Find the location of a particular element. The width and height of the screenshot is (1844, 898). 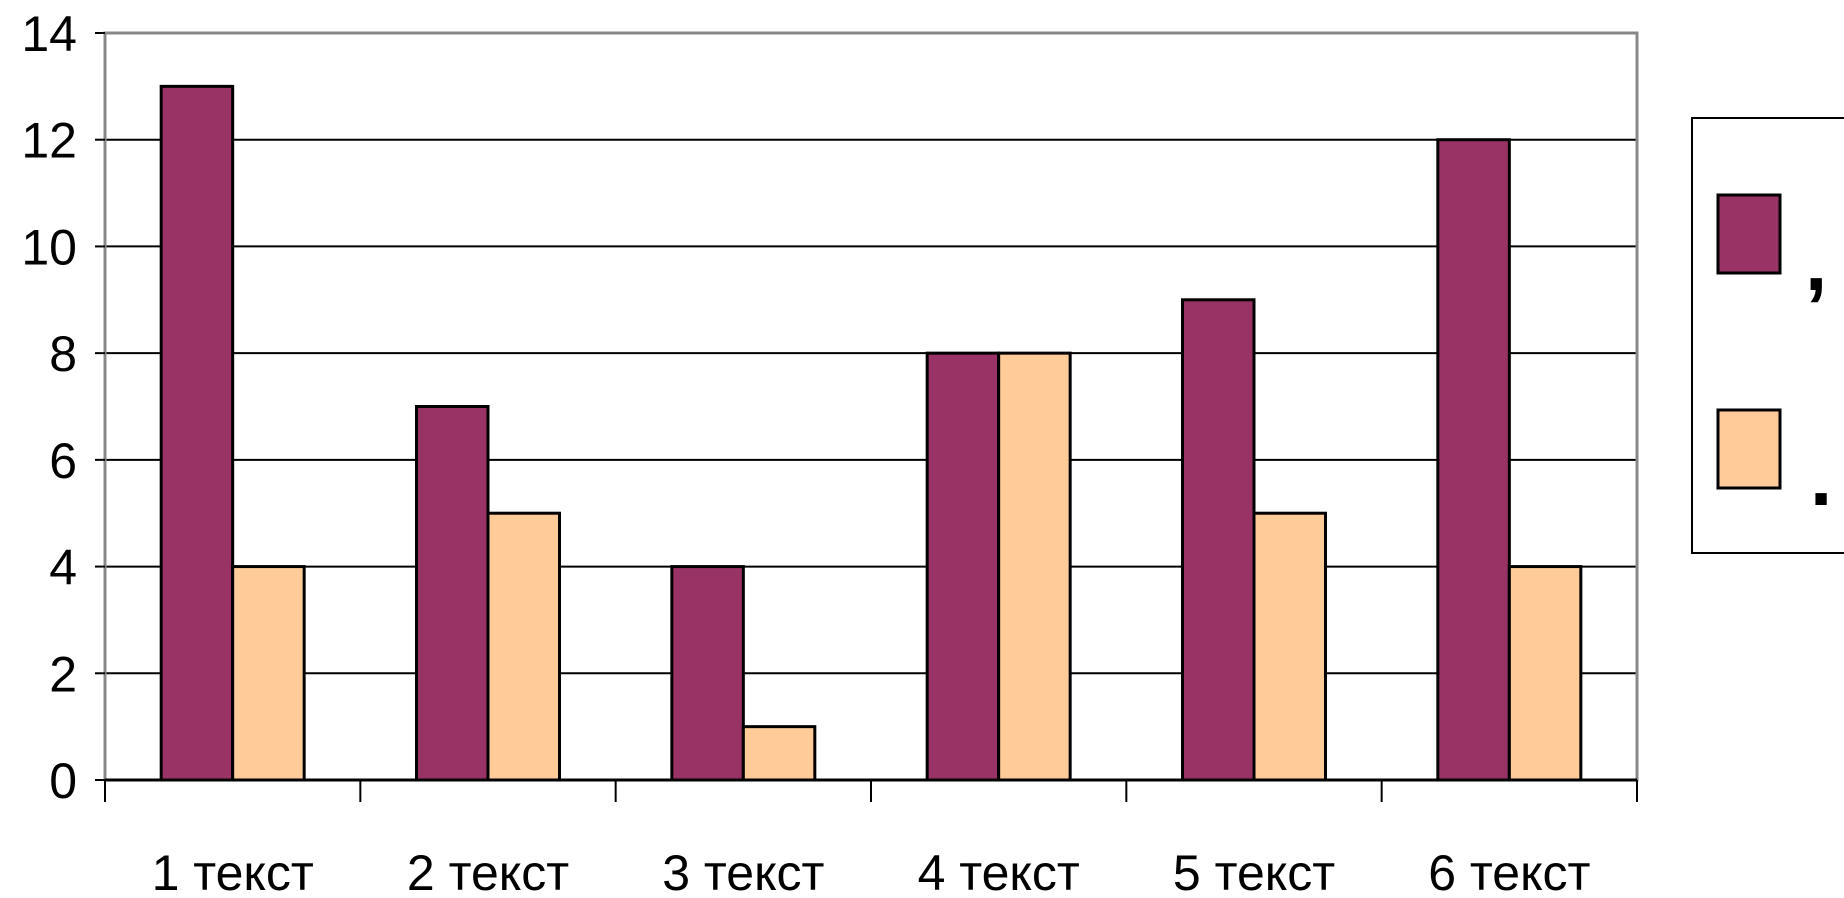

x-tick-label: 4 текст is located at coordinates (999, 871).